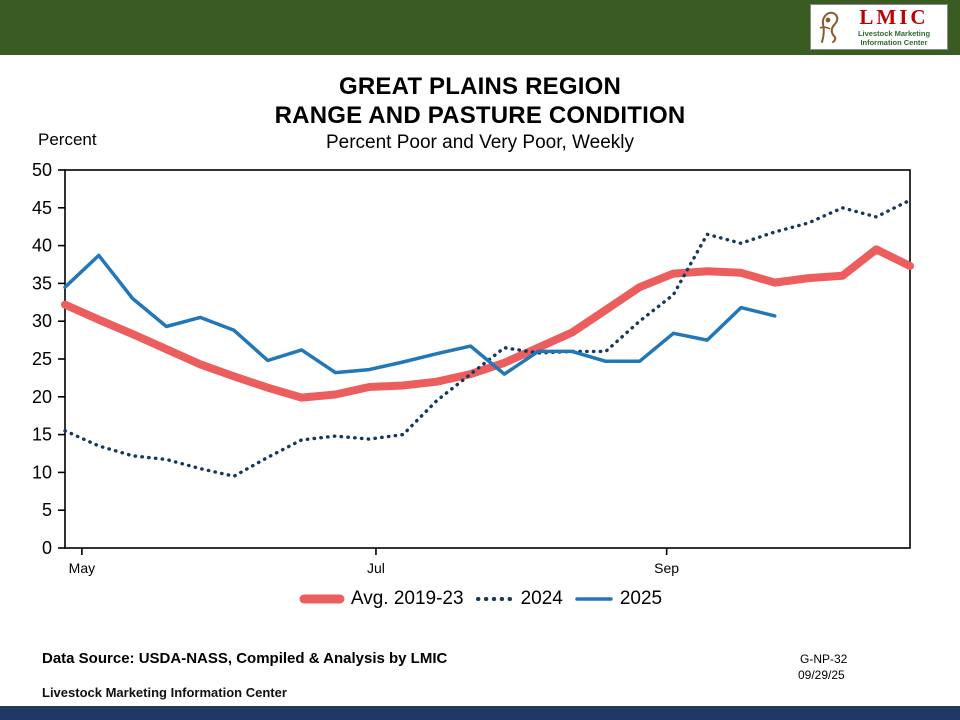 This screenshot has width=960, height=720. What do you see at coordinates (67, 139) in the screenshot?
I see `y-axis-label: Percent` at bounding box center [67, 139].